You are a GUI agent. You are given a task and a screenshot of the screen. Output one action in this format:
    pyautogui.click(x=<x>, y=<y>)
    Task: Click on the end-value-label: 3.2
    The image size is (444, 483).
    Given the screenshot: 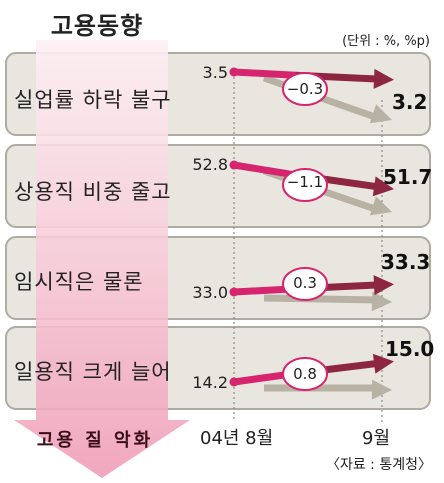 What is the action you would take?
    pyautogui.click(x=410, y=102)
    